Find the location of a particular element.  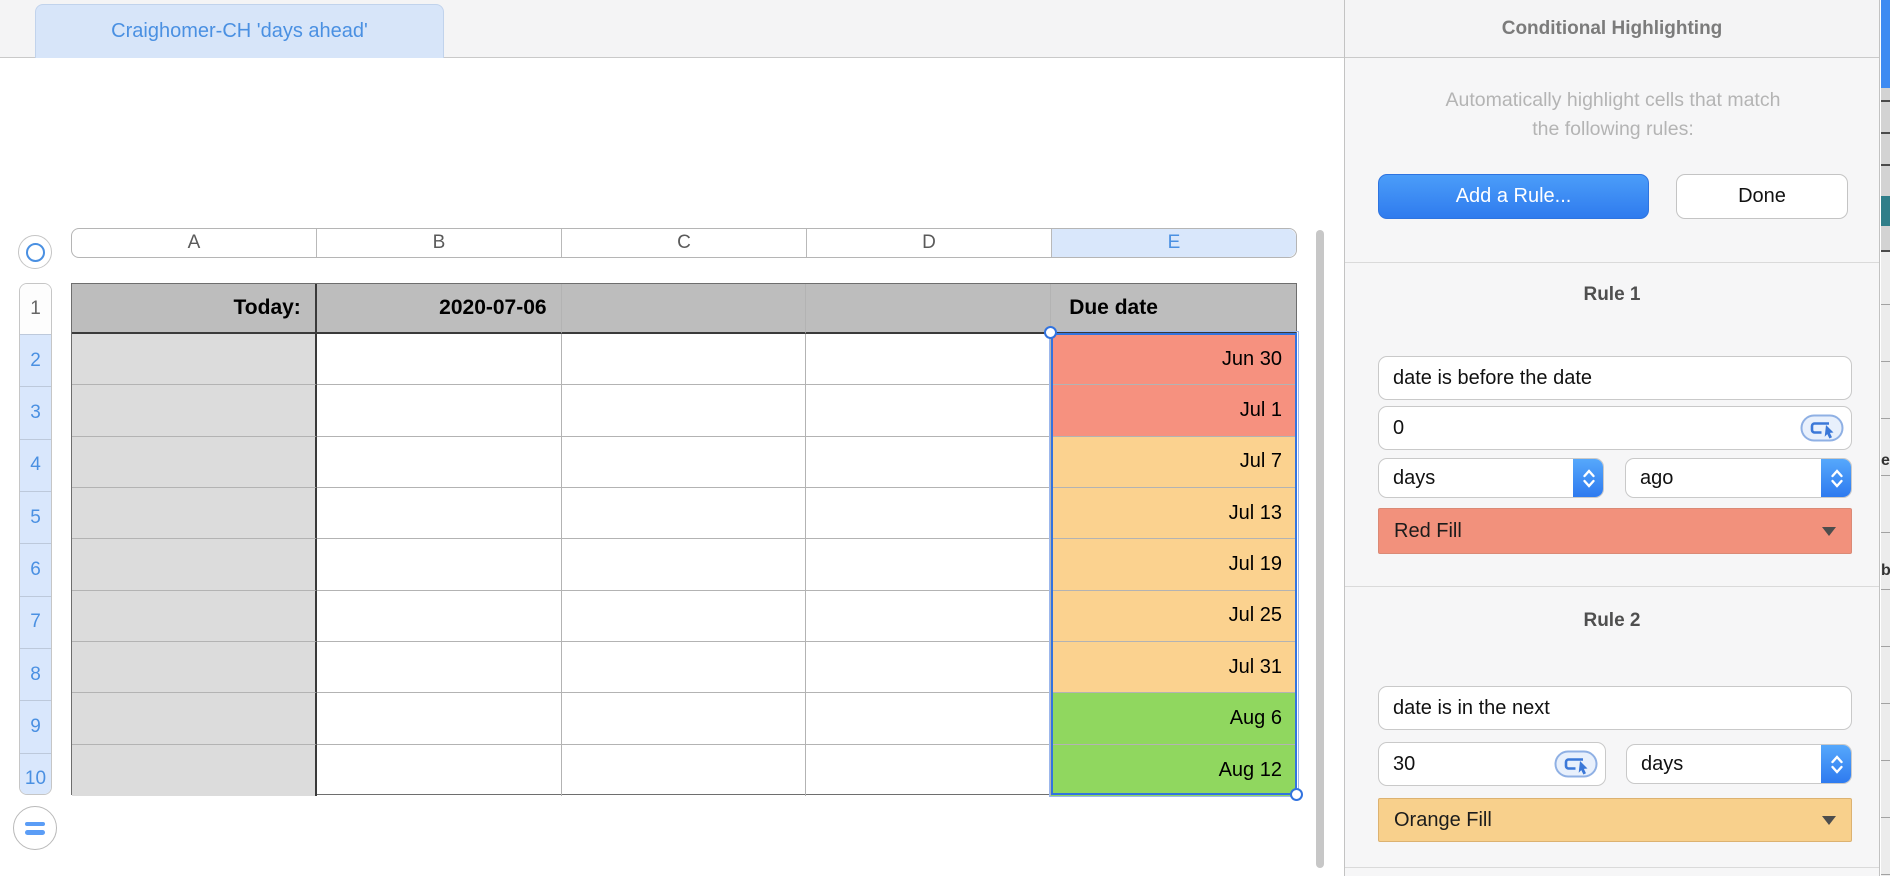

cell-D9 is located at coordinates (929, 719).